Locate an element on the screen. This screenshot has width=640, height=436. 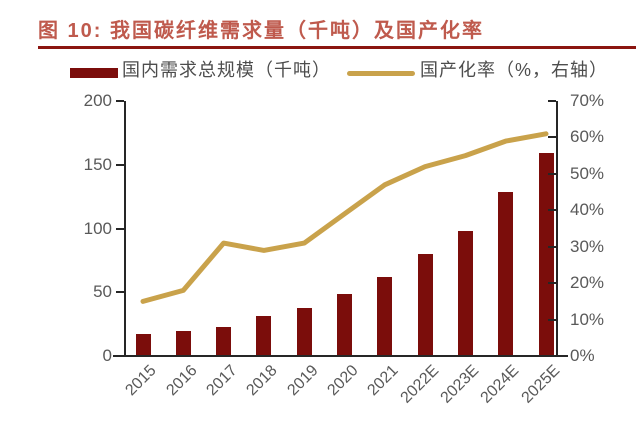
x-axis-label-2016: 2016 is located at coordinates (182, 381).